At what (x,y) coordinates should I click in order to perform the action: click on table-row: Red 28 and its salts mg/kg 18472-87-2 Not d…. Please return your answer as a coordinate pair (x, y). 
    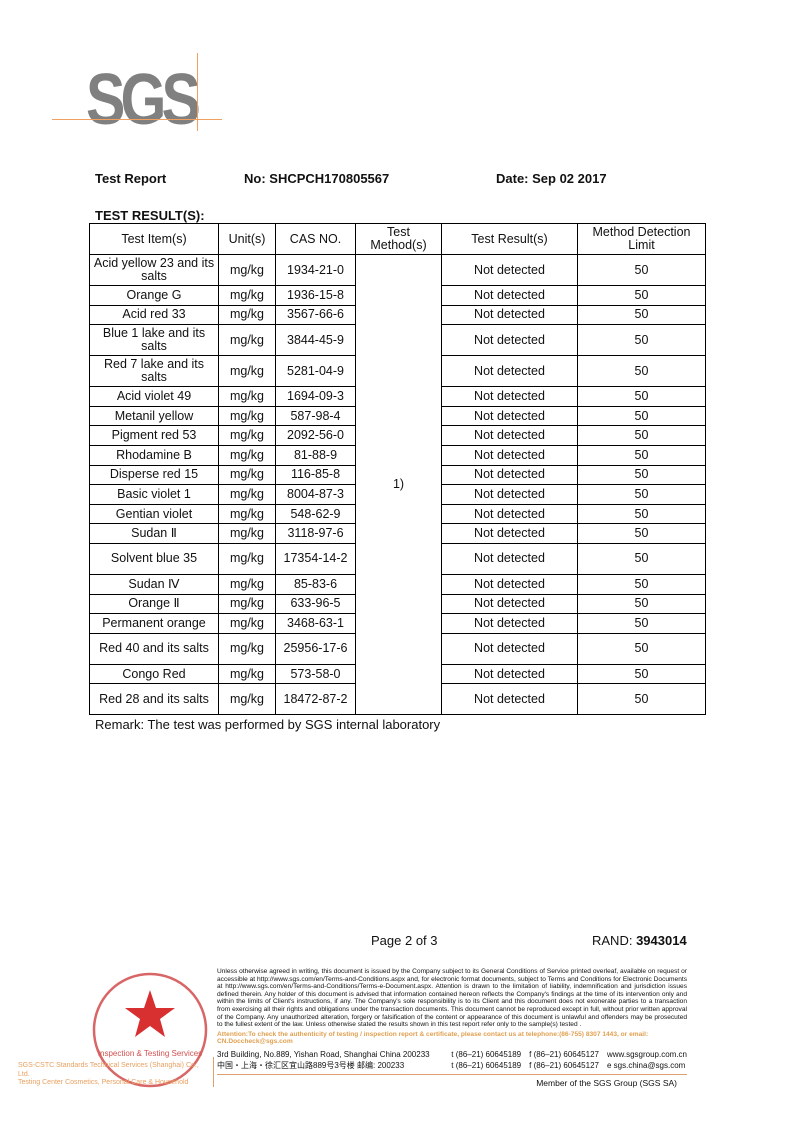
    Looking at the image, I should click on (397, 699).